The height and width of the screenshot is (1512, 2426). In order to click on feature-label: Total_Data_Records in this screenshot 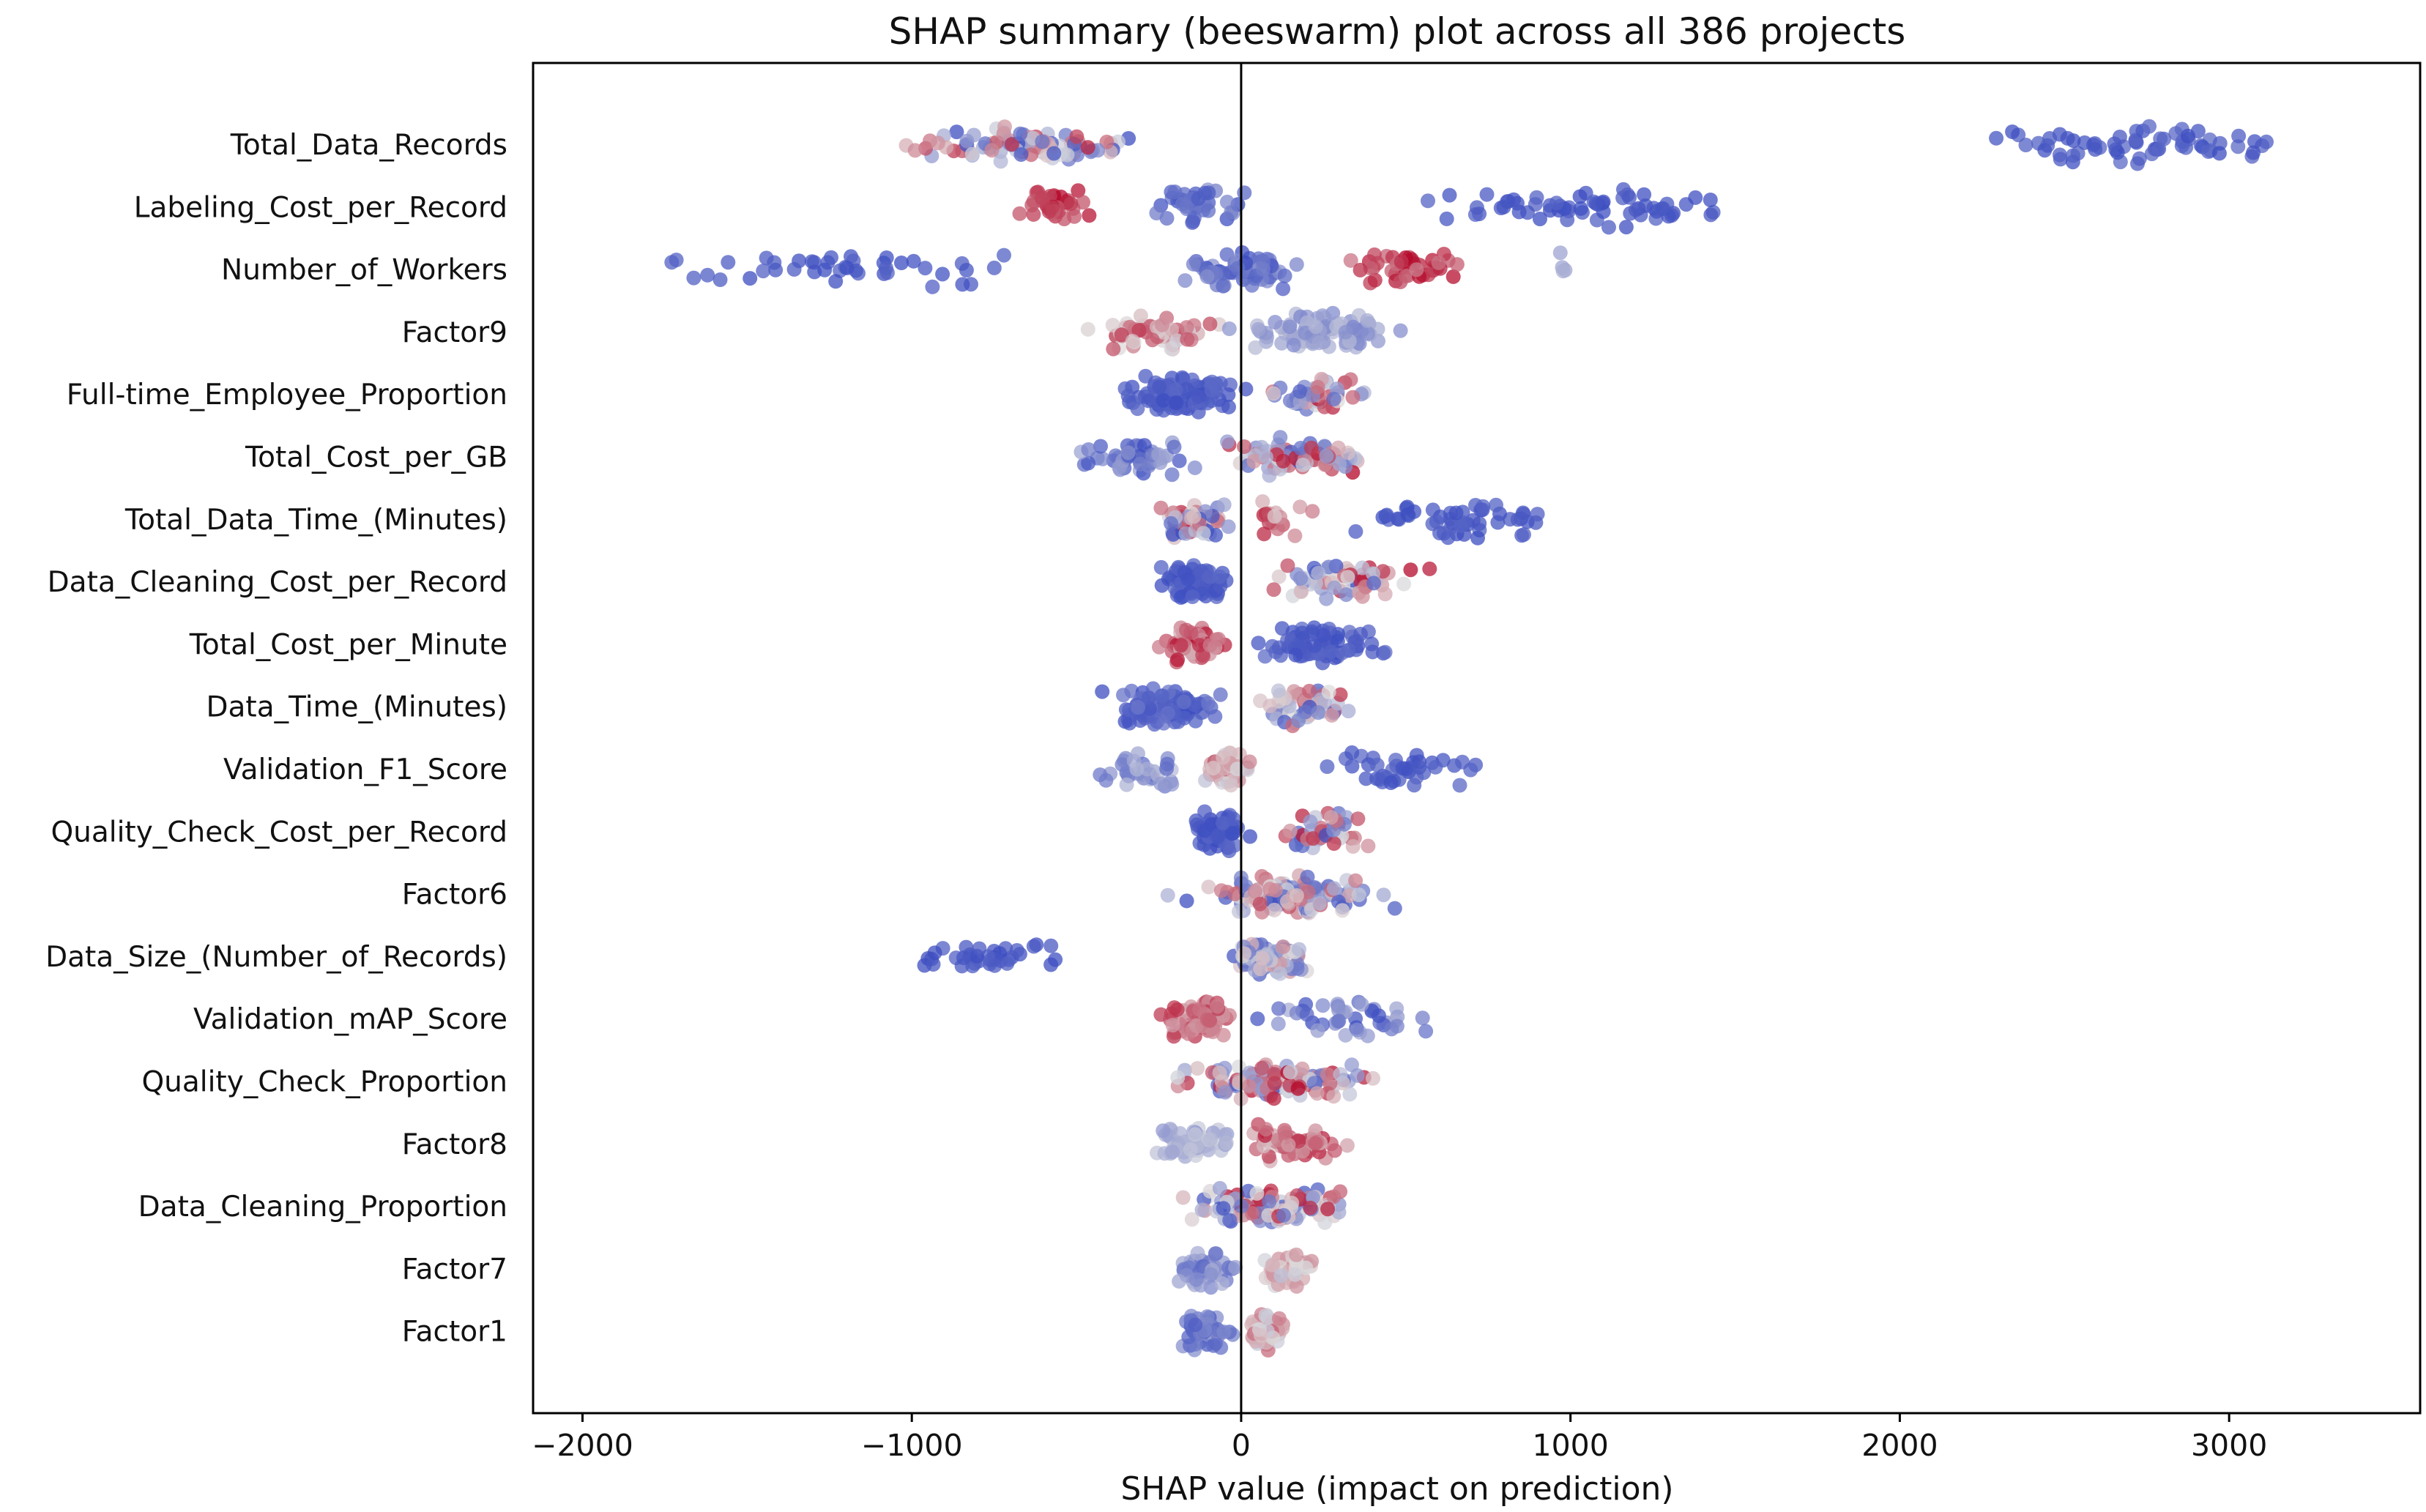, I will do `click(368, 145)`.